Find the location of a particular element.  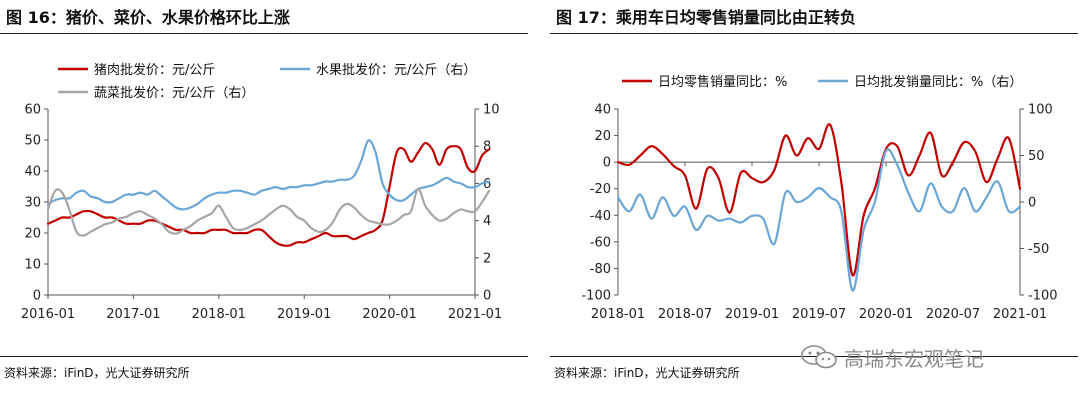

wechat-icon is located at coordinates (819, 357).